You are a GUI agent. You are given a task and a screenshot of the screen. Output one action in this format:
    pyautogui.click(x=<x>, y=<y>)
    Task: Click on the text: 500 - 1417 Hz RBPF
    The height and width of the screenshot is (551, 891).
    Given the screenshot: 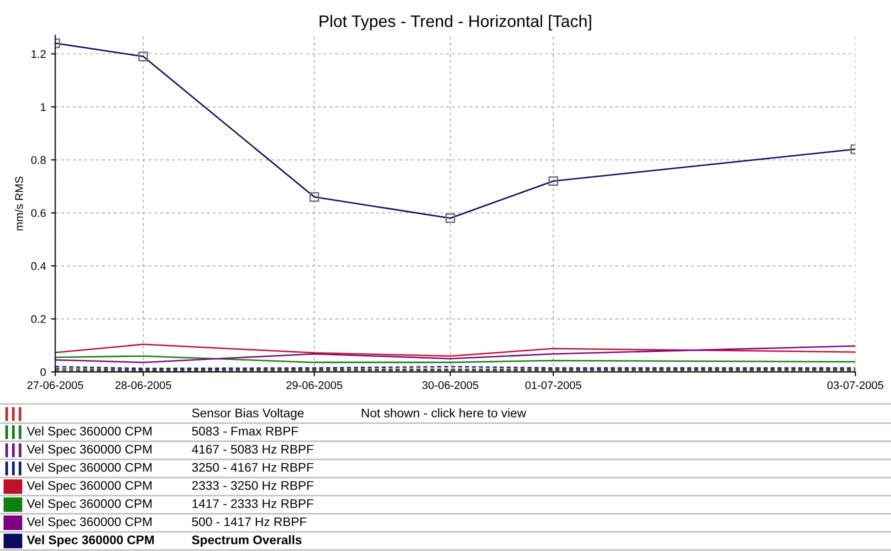 What is the action you would take?
    pyautogui.click(x=249, y=521)
    